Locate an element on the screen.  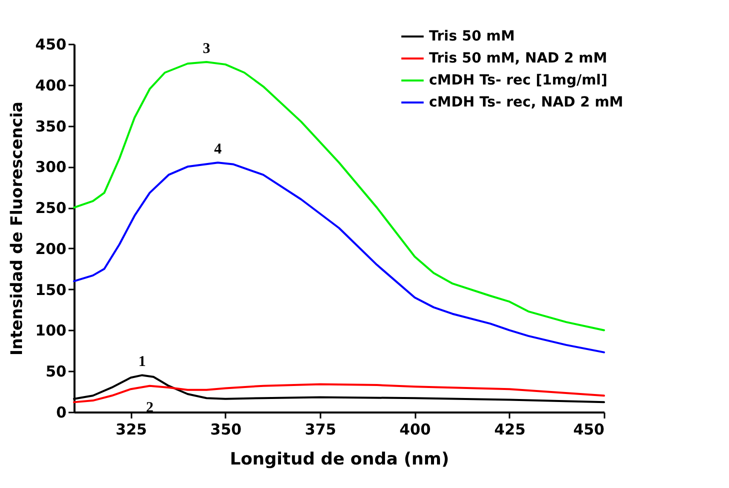
y-tick-label: 100 is located at coordinates (50, 331).